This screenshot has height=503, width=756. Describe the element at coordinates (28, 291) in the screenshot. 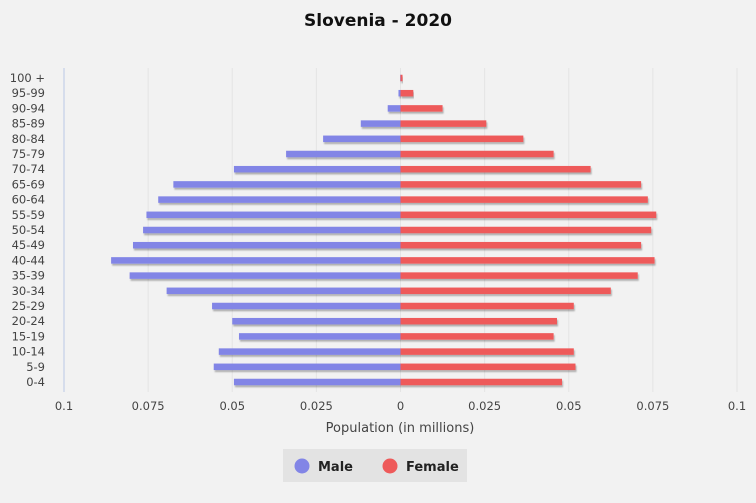

I see `y-tick-label: 30-34` at that location.